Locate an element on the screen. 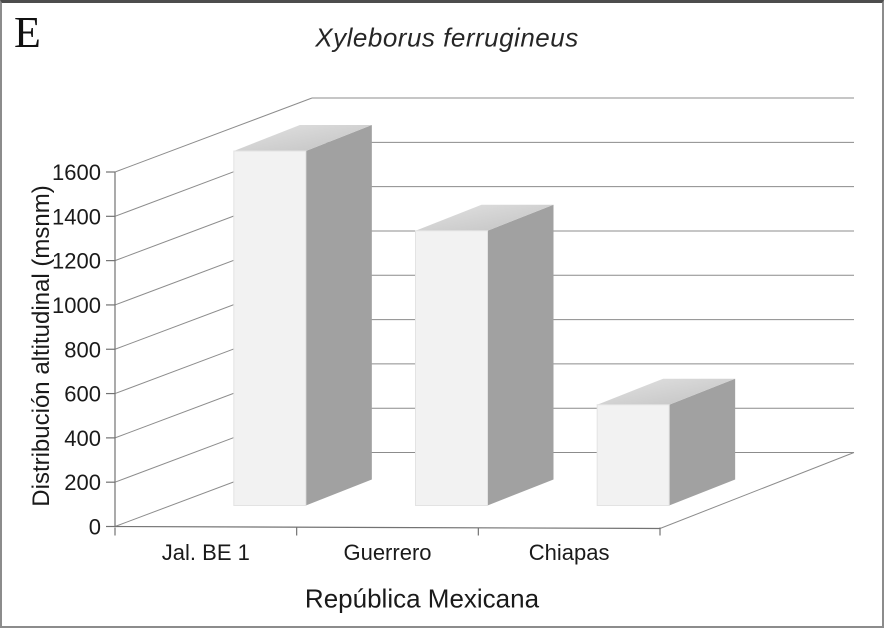  y-tick-label: 600 is located at coordinates (82, 394).